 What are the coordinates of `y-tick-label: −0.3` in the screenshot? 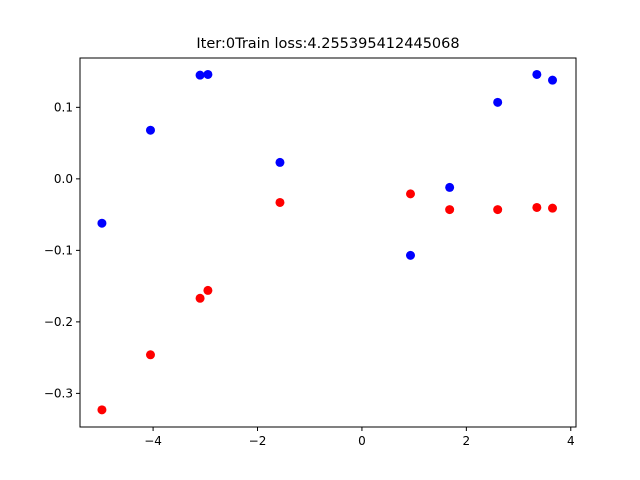 It's located at (58, 393).